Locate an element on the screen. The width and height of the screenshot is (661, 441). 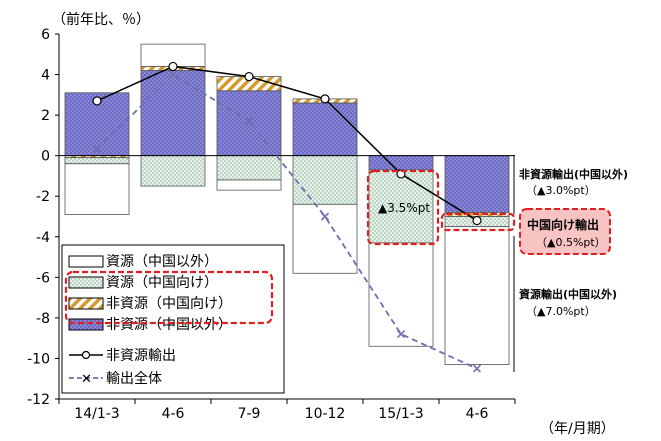
y-tick-label-6: -6 is located at coordinates (43, 278).